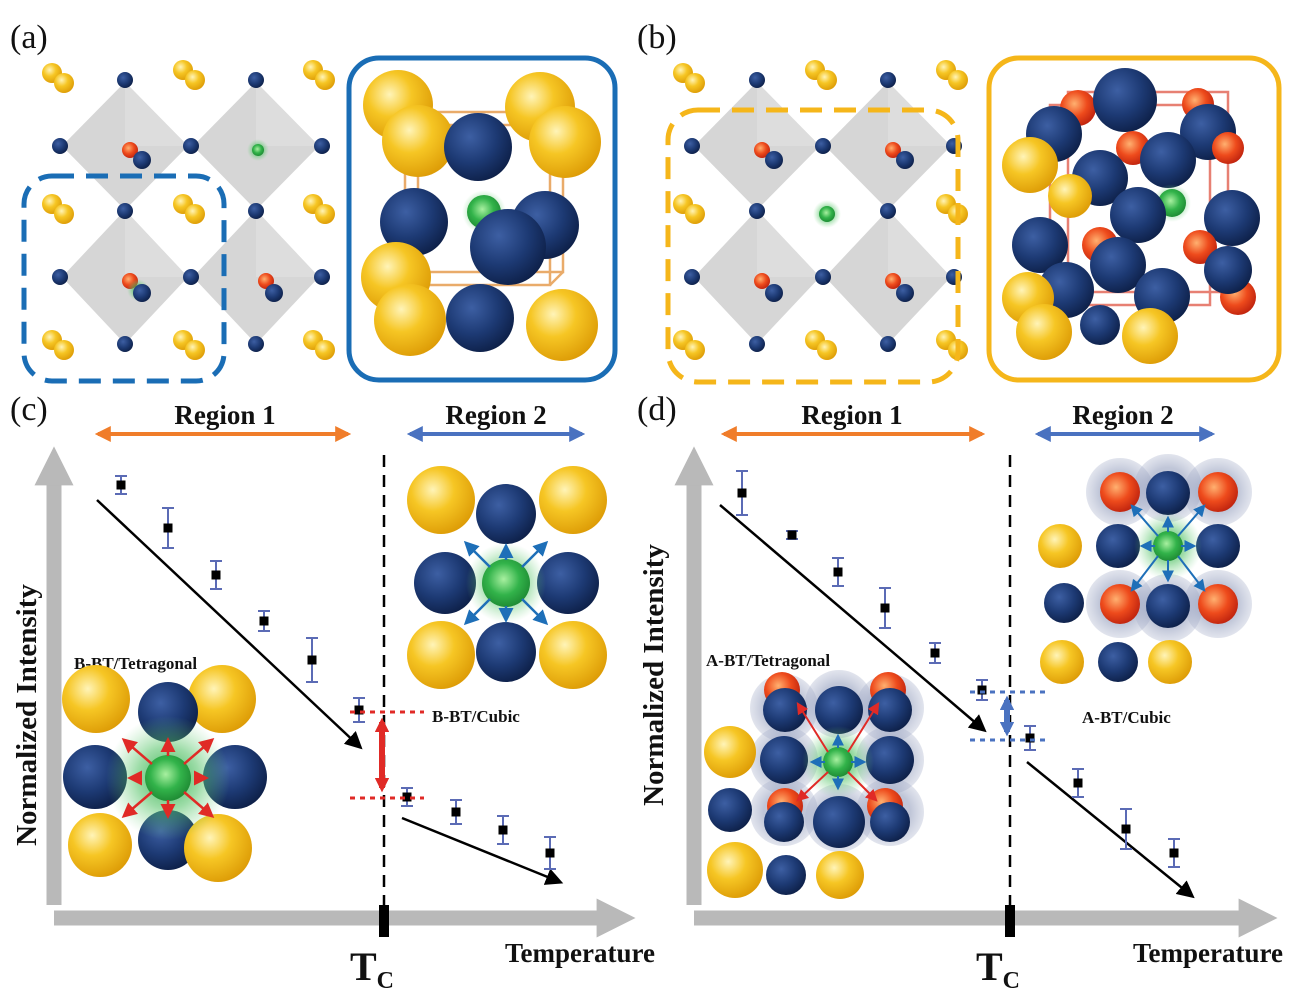  What do you see at coordinates (164, 773) in the screenshot?
I see `b-bt-tetragonal-cluster` at bounding box center [164, 773].